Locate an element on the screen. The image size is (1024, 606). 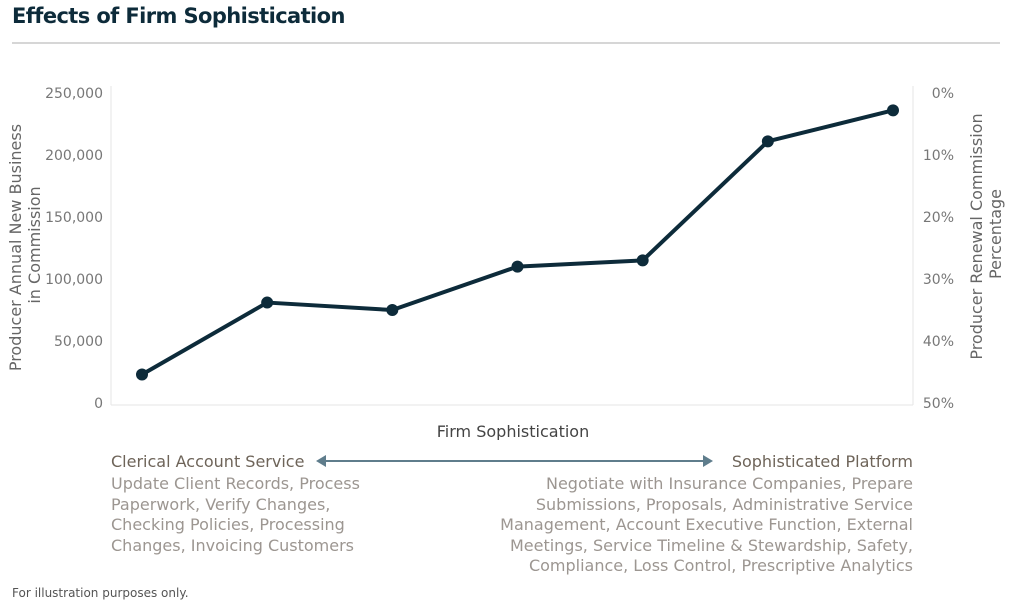
right-y-tick-label: 40% is located at coordinates (938, 342).